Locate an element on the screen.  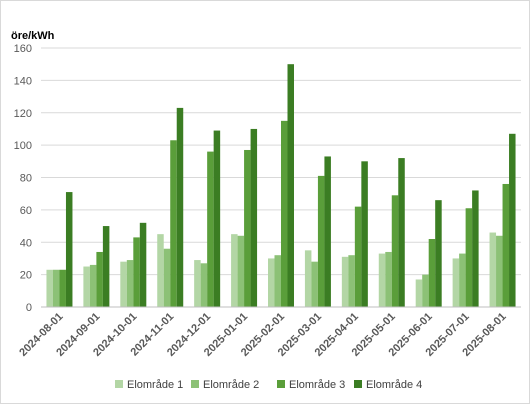
y-tick-label: 100 is located at coordinates (23, 146).